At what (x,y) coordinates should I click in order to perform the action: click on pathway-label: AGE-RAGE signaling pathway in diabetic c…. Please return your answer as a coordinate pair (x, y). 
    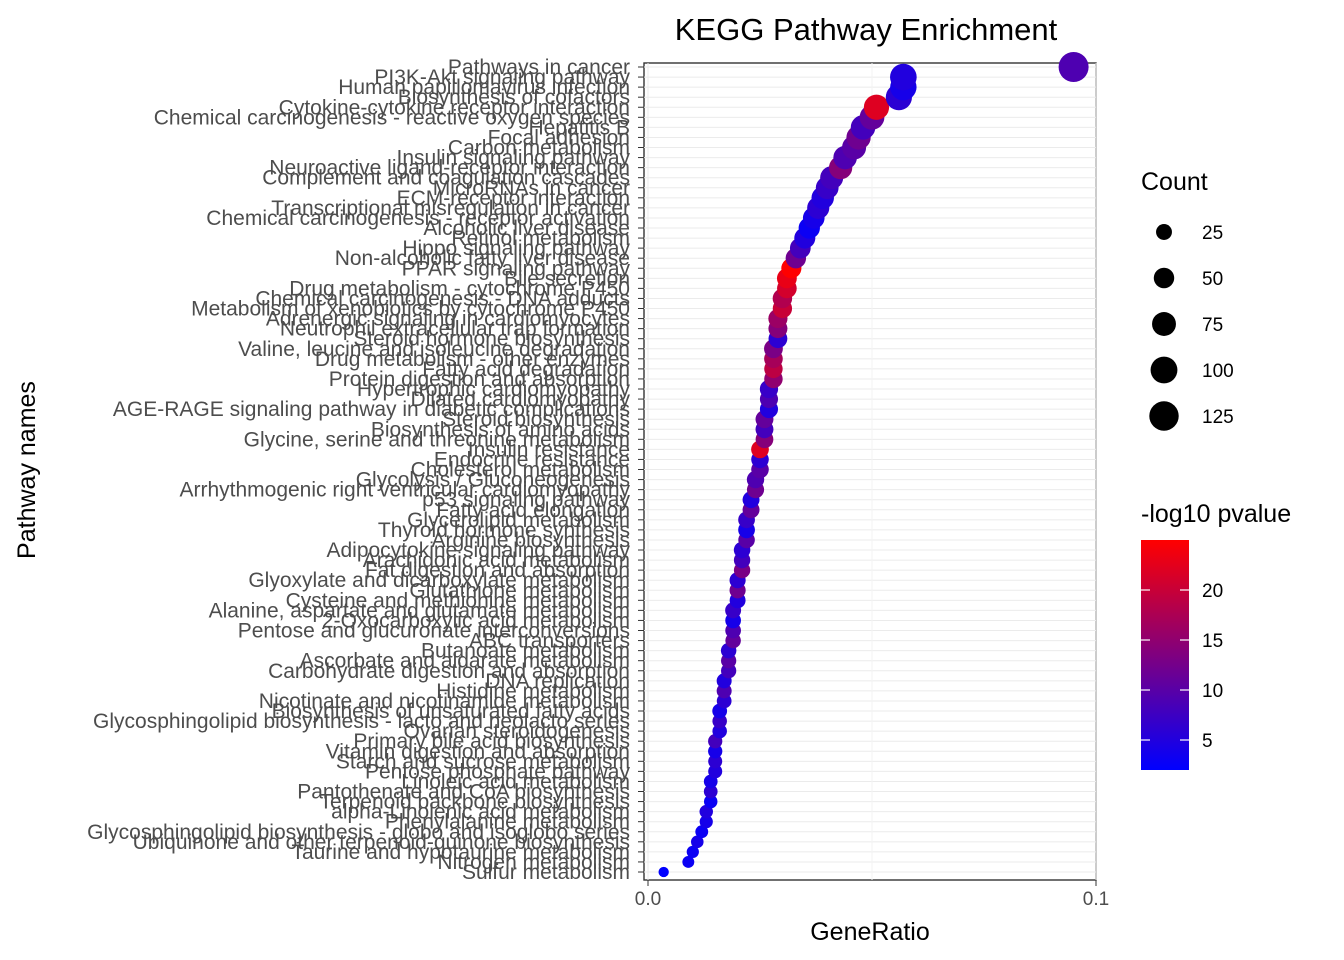
    Looking at the image, I should click on (371, 409).